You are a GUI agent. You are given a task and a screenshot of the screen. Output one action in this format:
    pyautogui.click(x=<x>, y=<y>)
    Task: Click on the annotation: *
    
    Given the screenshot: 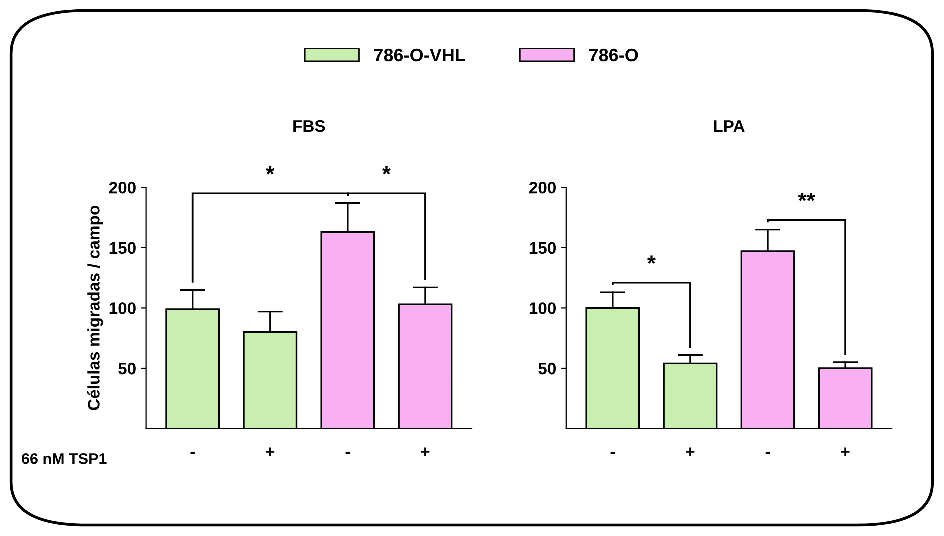 What is the action you would take?
    pyautogui.click(x=651, y=260)
    